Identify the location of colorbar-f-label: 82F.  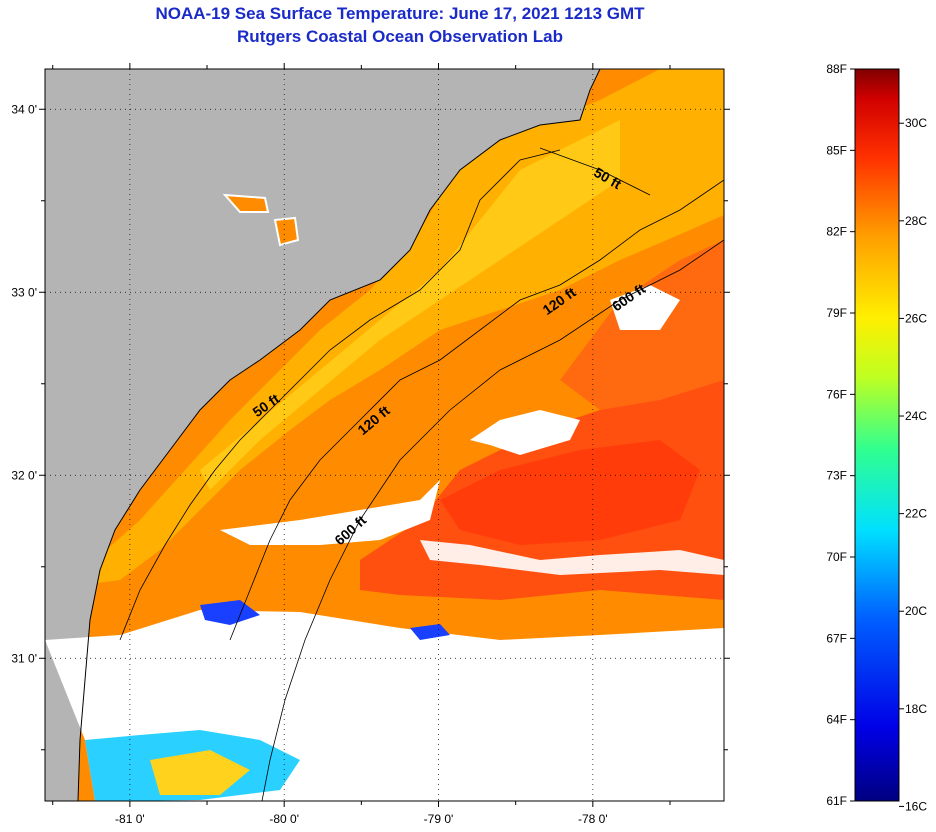
(836, 232).